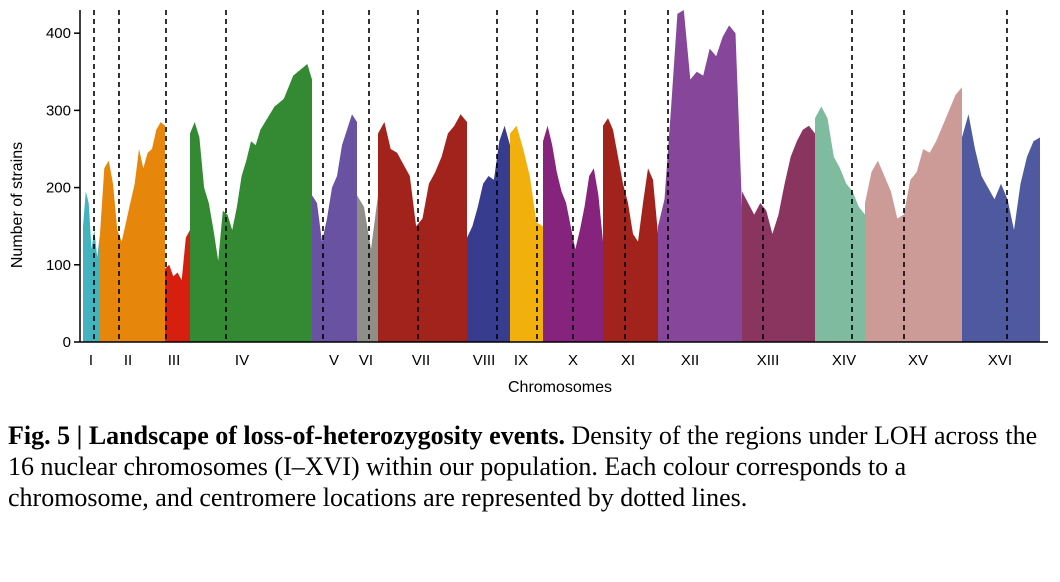 This screenshot has width=1060, height=582. Describe the element at coordinates (58, 265) in the screenshot. I see `y-tick-label: 100` at that location.